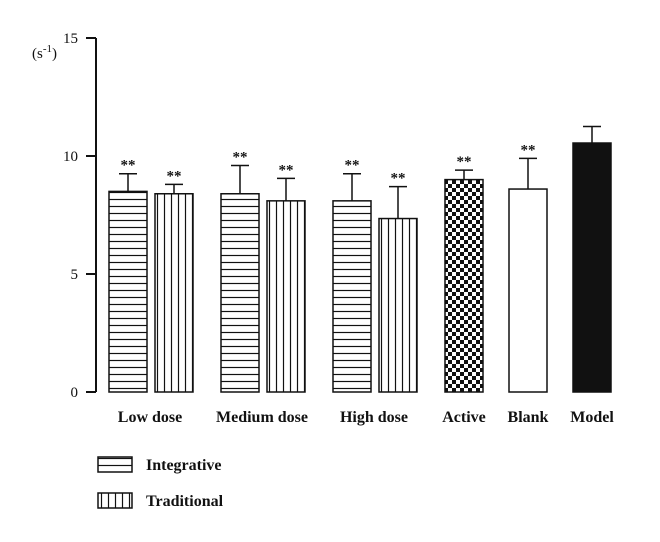  Describe the element at coordinates (528, 417) in the screenshot. I see `category-label: Blank` at that location.